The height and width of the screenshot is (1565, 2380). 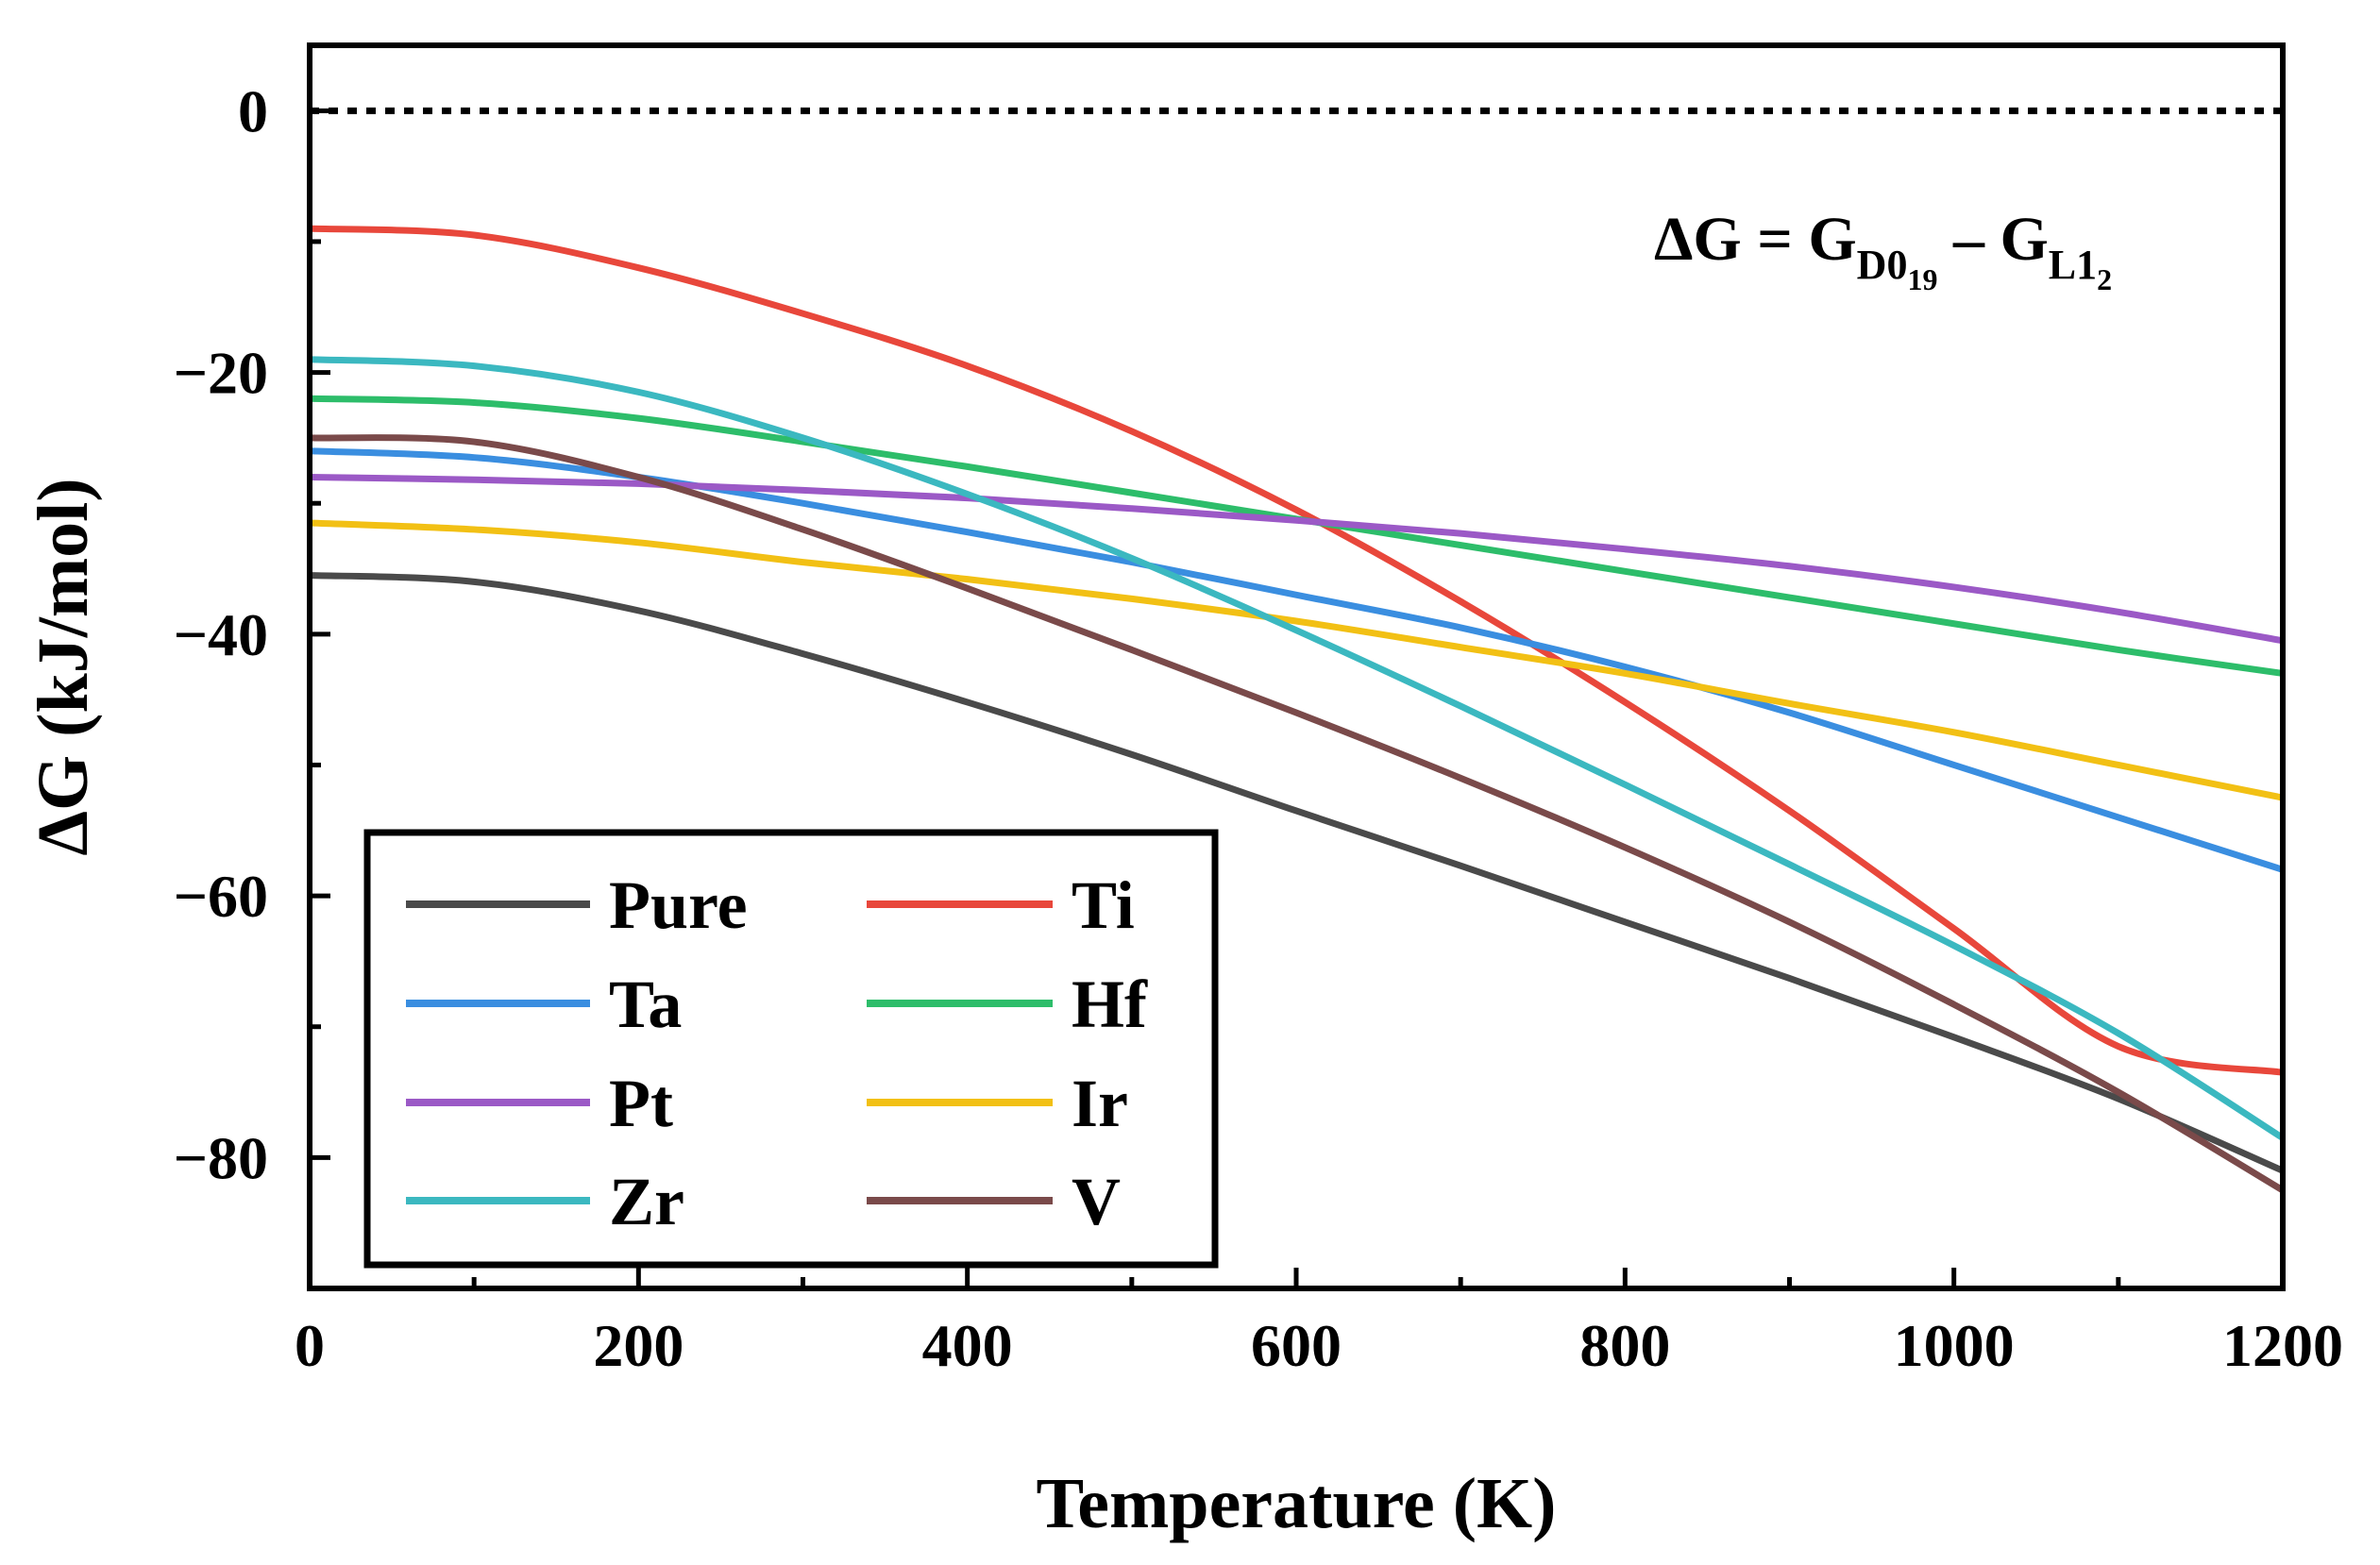 I want to click on annotation-sub-l12: L1, so click(x=2073, y=265).